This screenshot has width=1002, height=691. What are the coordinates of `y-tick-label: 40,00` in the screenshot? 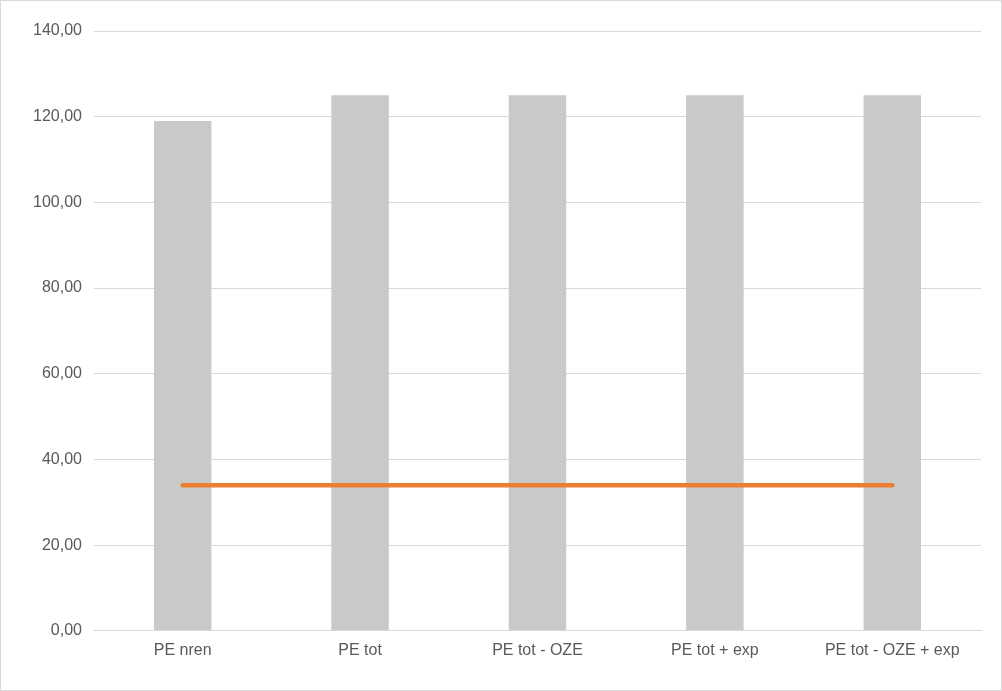 It's located at (62, 458).